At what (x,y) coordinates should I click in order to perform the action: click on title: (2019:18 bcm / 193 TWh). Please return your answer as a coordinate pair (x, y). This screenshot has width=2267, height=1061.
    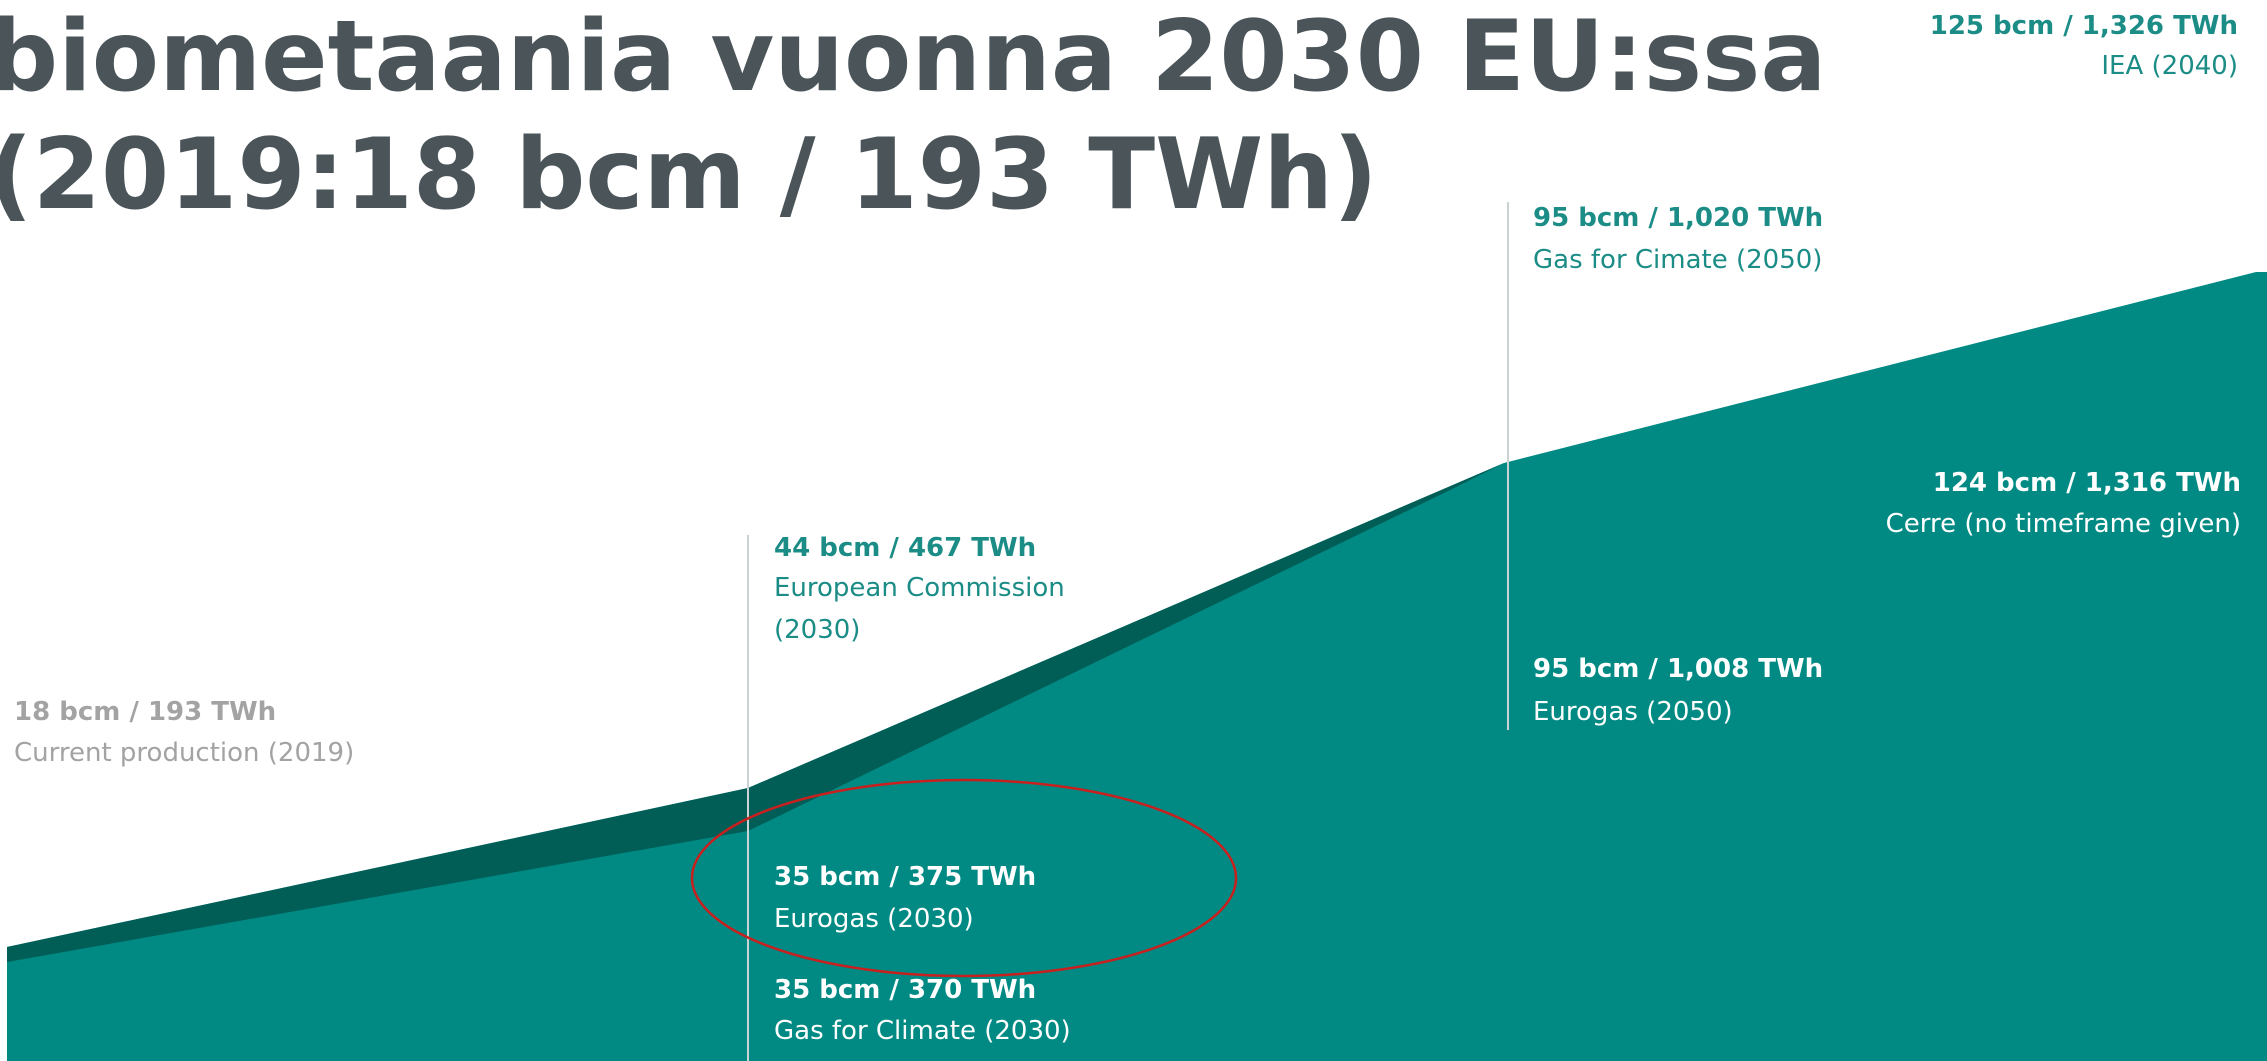
    Looking at the image, I should click on (689, 175).